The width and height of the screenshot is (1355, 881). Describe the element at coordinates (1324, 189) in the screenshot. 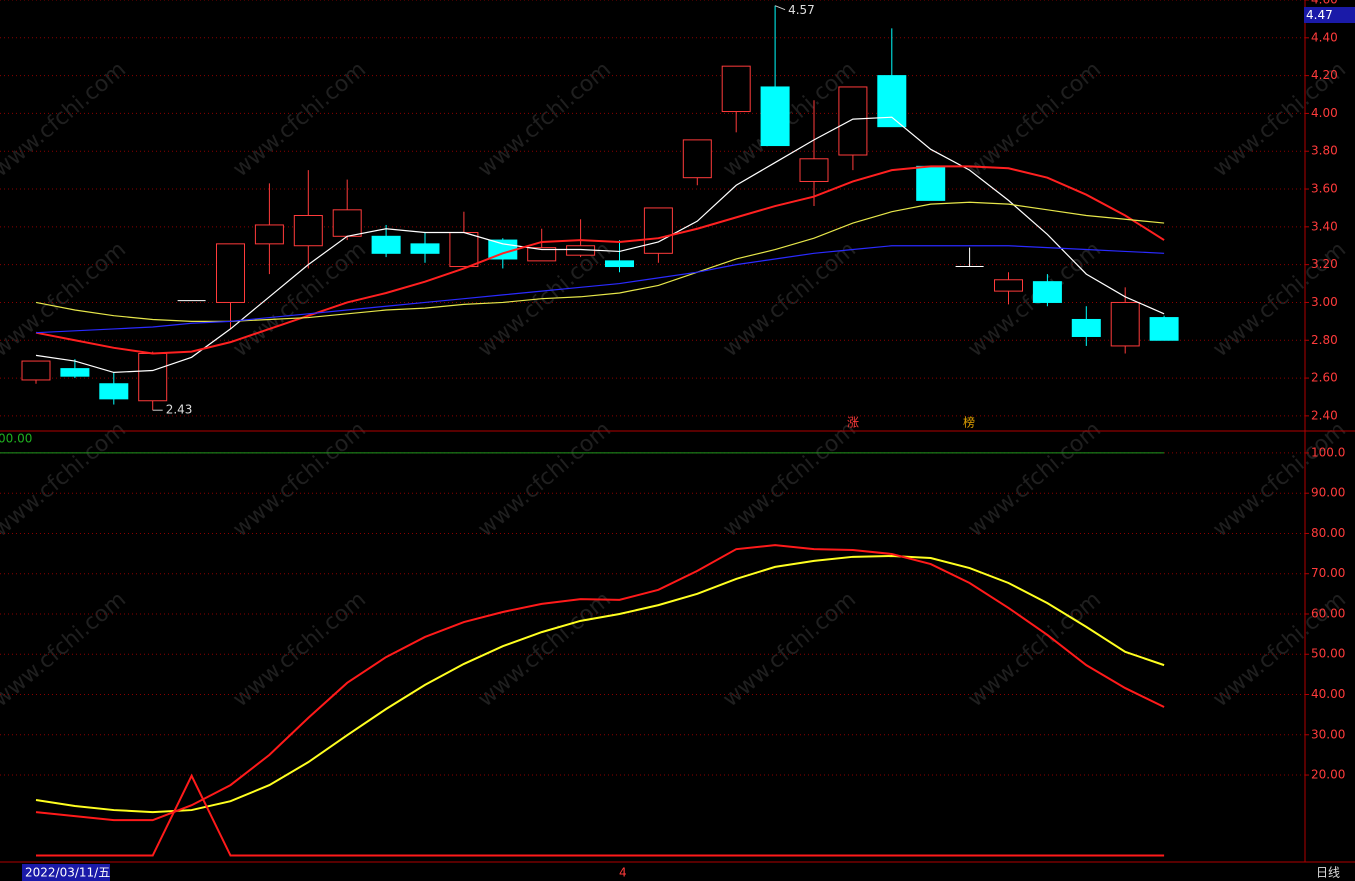

I see `y-tick-label: 3.60` at that location.